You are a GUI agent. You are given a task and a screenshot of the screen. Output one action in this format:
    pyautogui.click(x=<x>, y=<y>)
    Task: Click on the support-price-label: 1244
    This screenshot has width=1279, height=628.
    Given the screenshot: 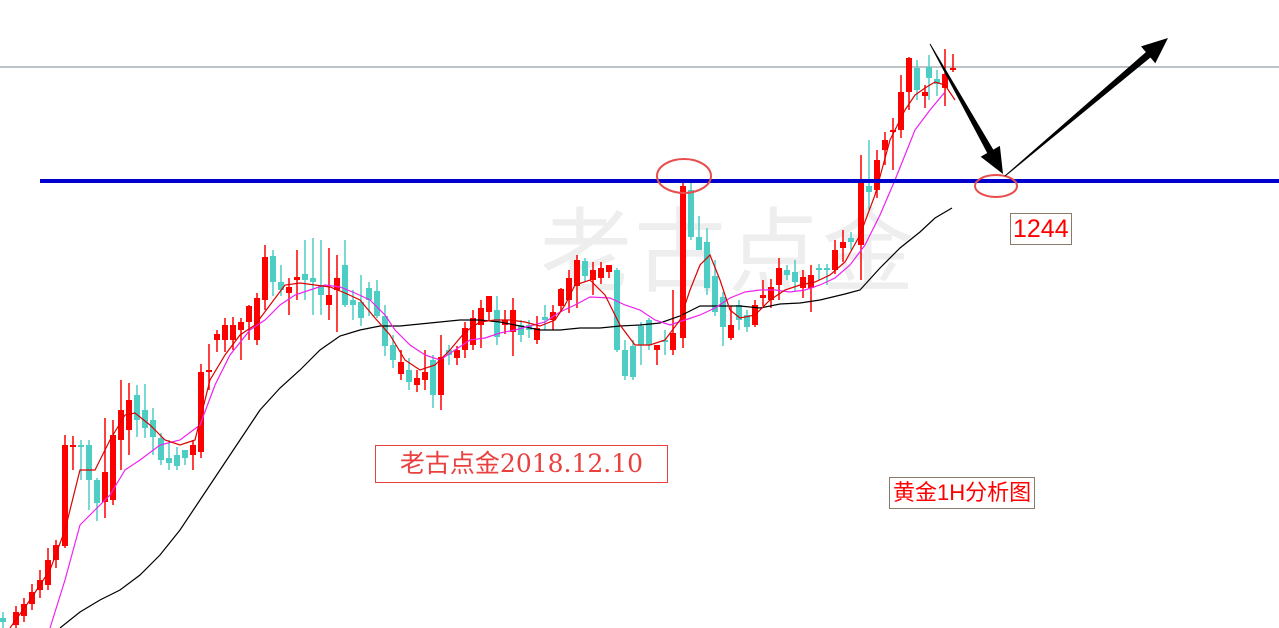 What is the action you would take?
    pyautogui.click(x=1041, y=229)
    